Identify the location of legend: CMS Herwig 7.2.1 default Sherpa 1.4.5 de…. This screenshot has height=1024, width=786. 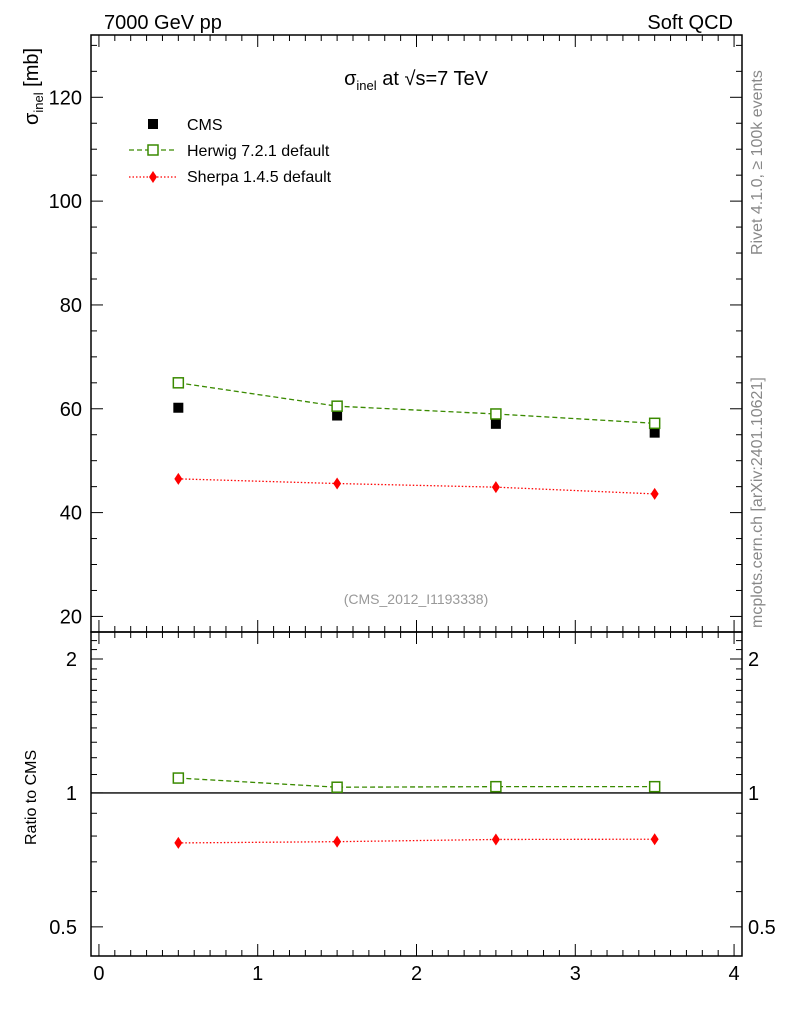
(230, 151).